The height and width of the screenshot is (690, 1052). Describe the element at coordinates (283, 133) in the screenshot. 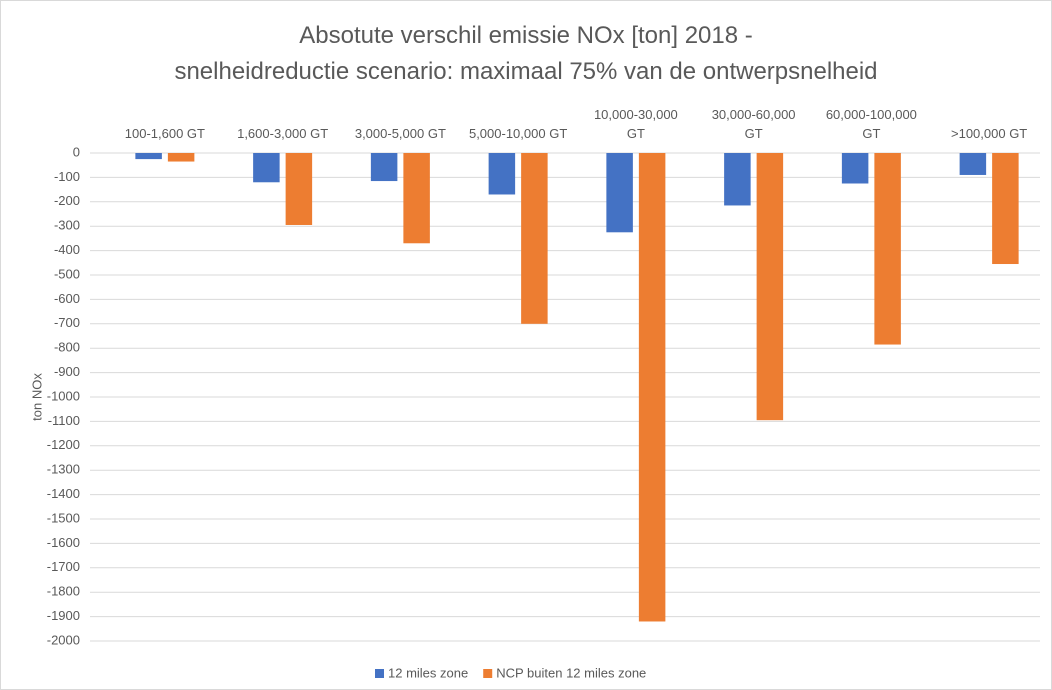

I see `x-tick-label: 1,600-3,000 GT` at that location.